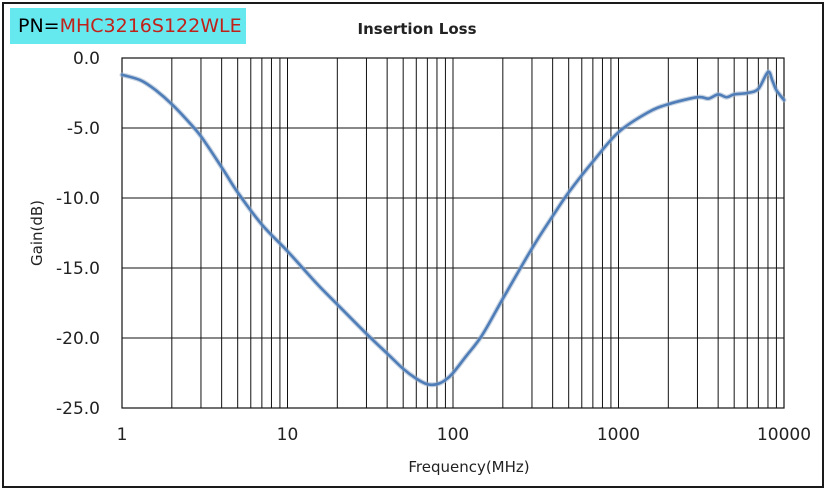 This screenshot has height=494, width=830. I want to click on x-tick-label: 1, so click(122, 435).